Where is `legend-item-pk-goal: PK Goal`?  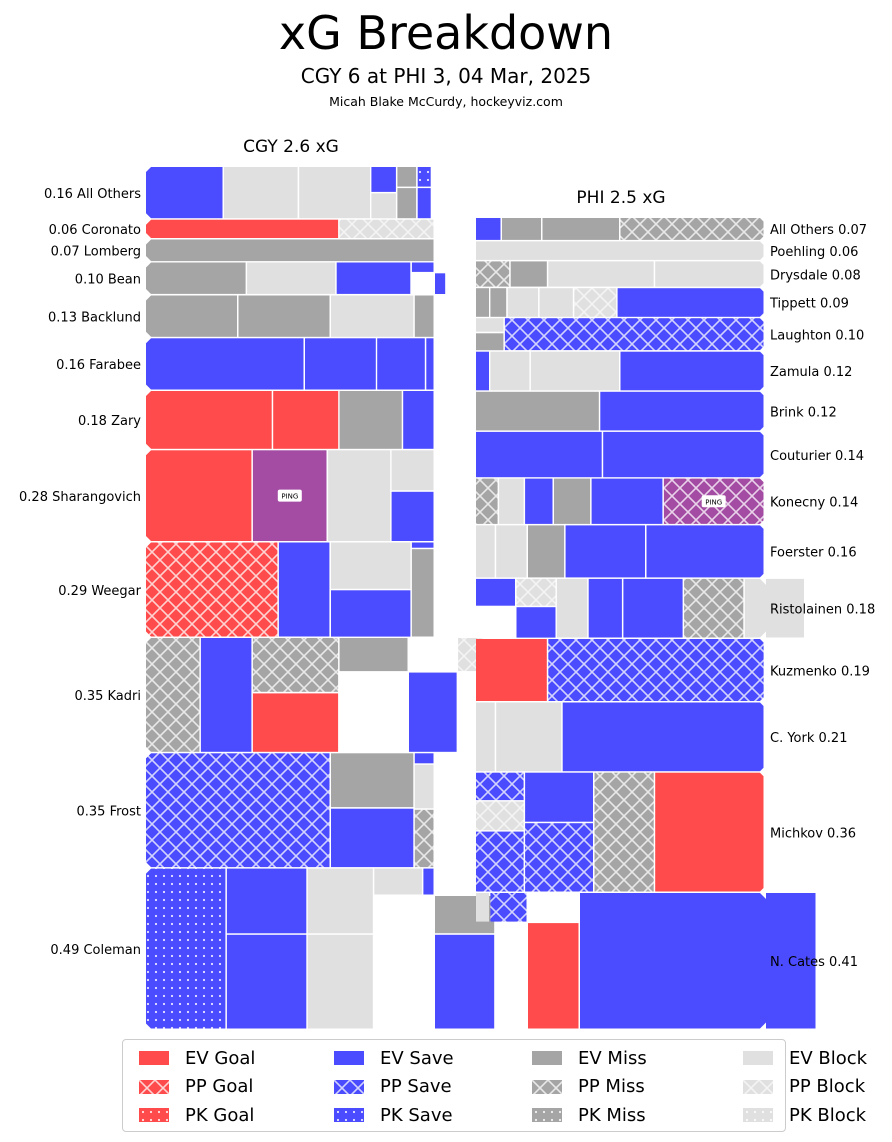
legend-item-pk-goal: PK Goal is located at coordinates (196, 1115).